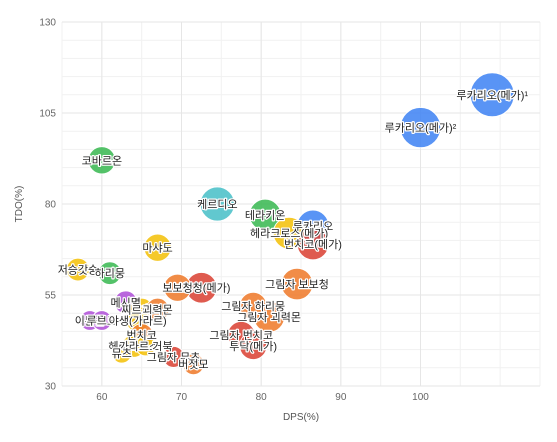 The image size is (557, 442). I want to click on y-tick-label: 30, so click(51, 387).